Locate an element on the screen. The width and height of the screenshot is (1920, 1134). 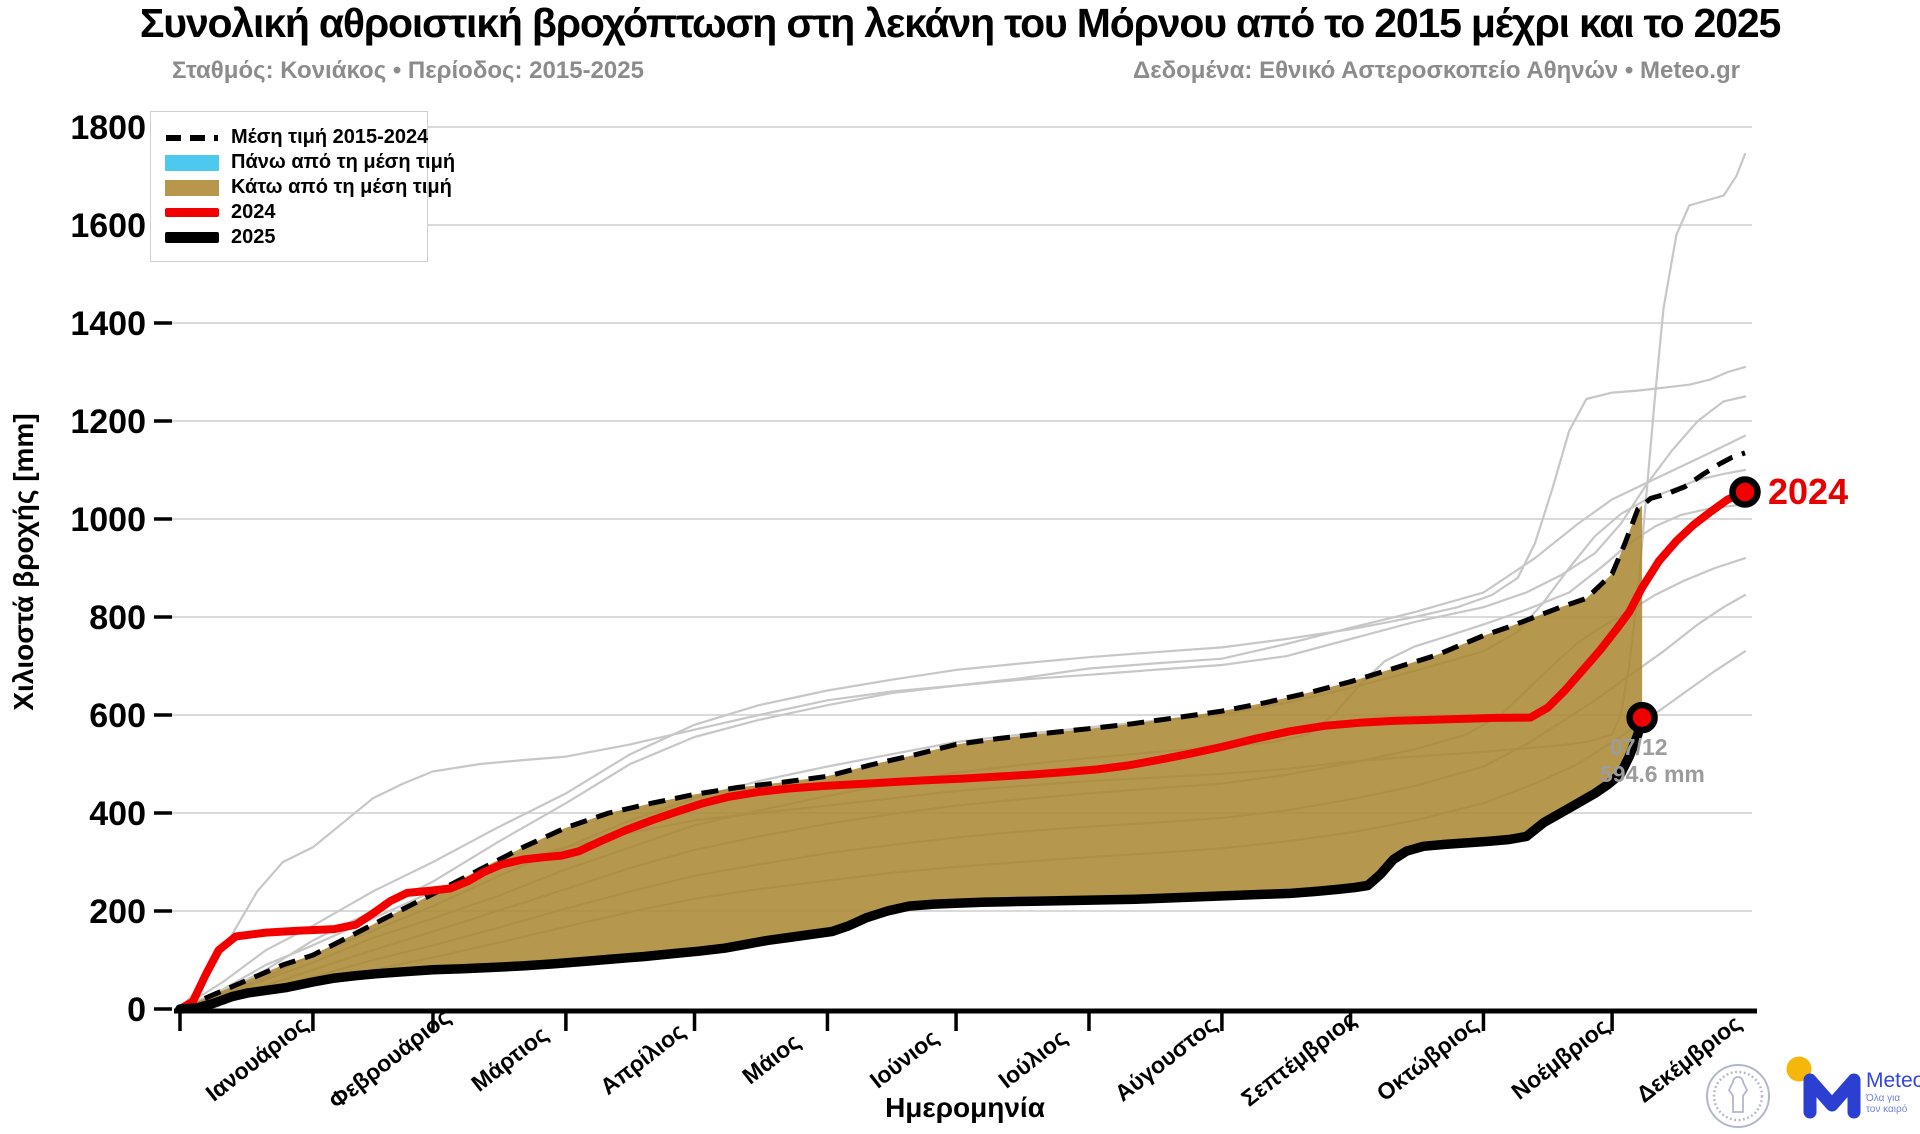
y-tick-label: 1400 is located at coordinates (108, 324).